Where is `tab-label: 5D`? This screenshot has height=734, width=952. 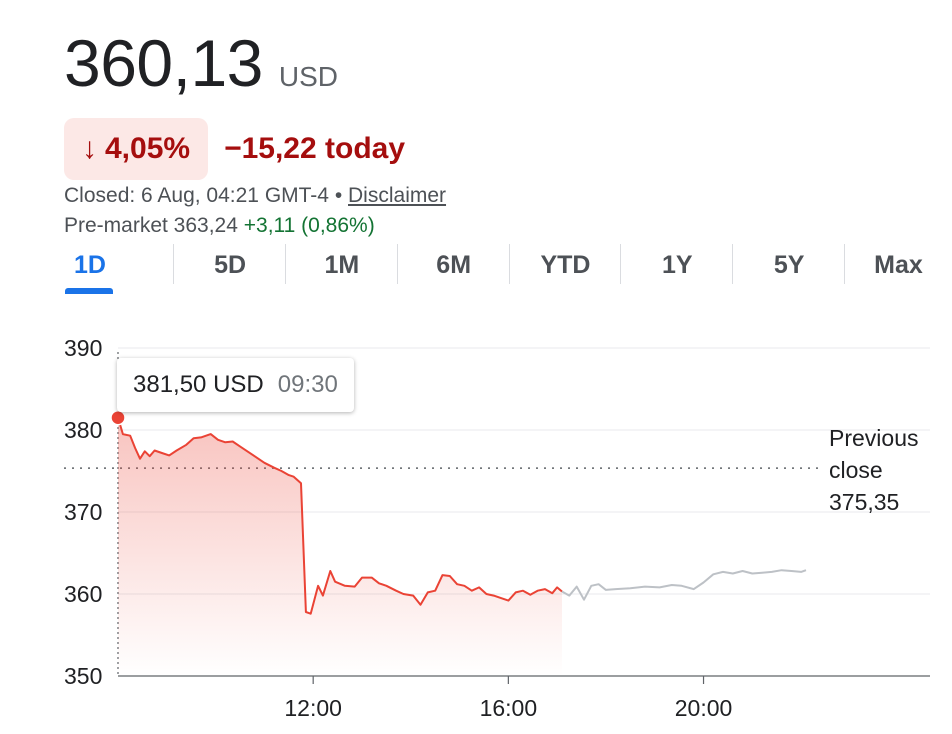
tab-label: 5D is located at coordinates (230, 264).